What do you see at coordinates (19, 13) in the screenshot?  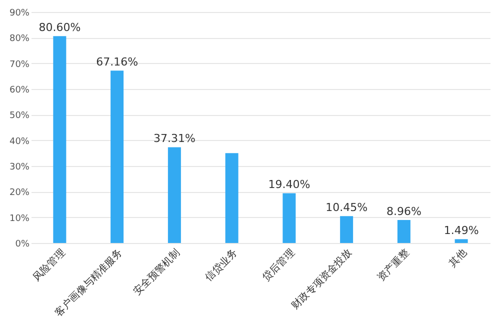 I see `y-tick-label: 90%` at bounding box center [19, 13].